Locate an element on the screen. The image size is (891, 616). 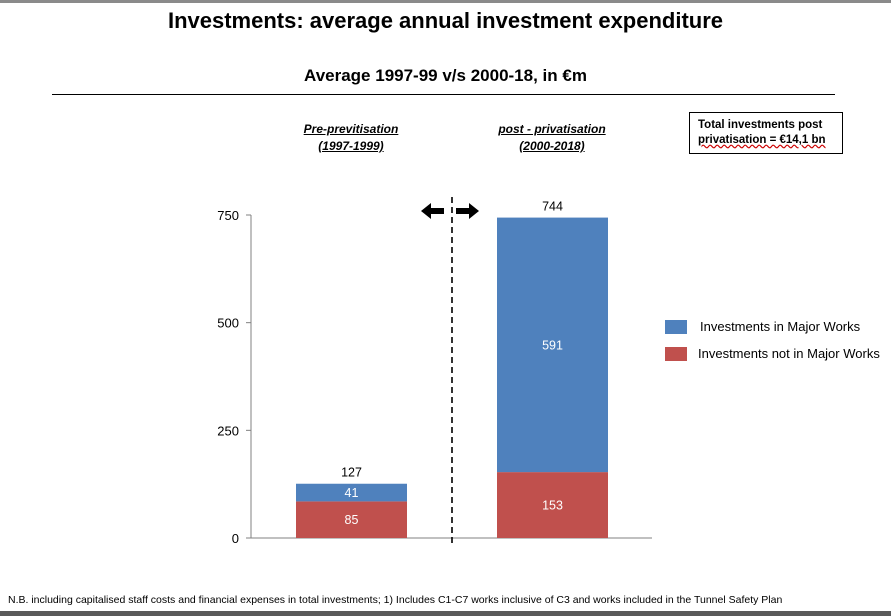
bottom-border is located at coordinates (445, 613).